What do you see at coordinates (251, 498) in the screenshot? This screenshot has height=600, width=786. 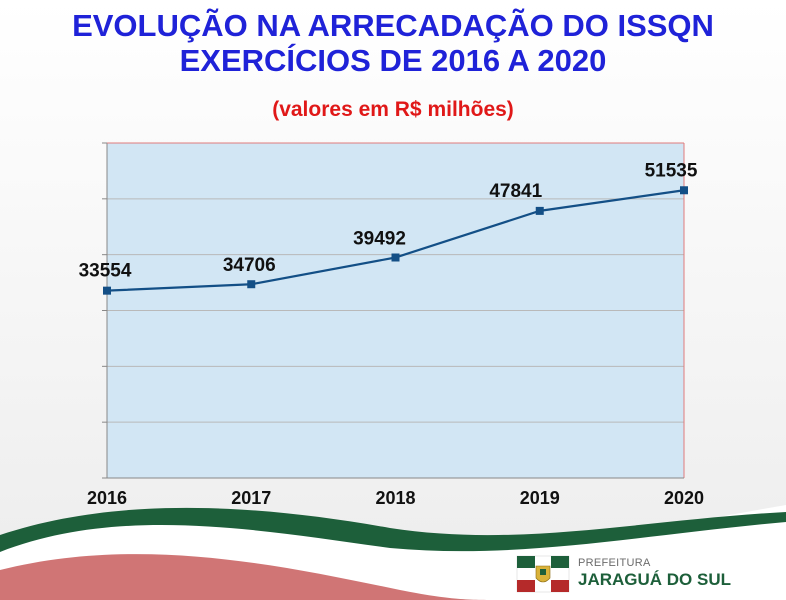 I see `x-tick-label: 2017` at bounding box center [251, 498].